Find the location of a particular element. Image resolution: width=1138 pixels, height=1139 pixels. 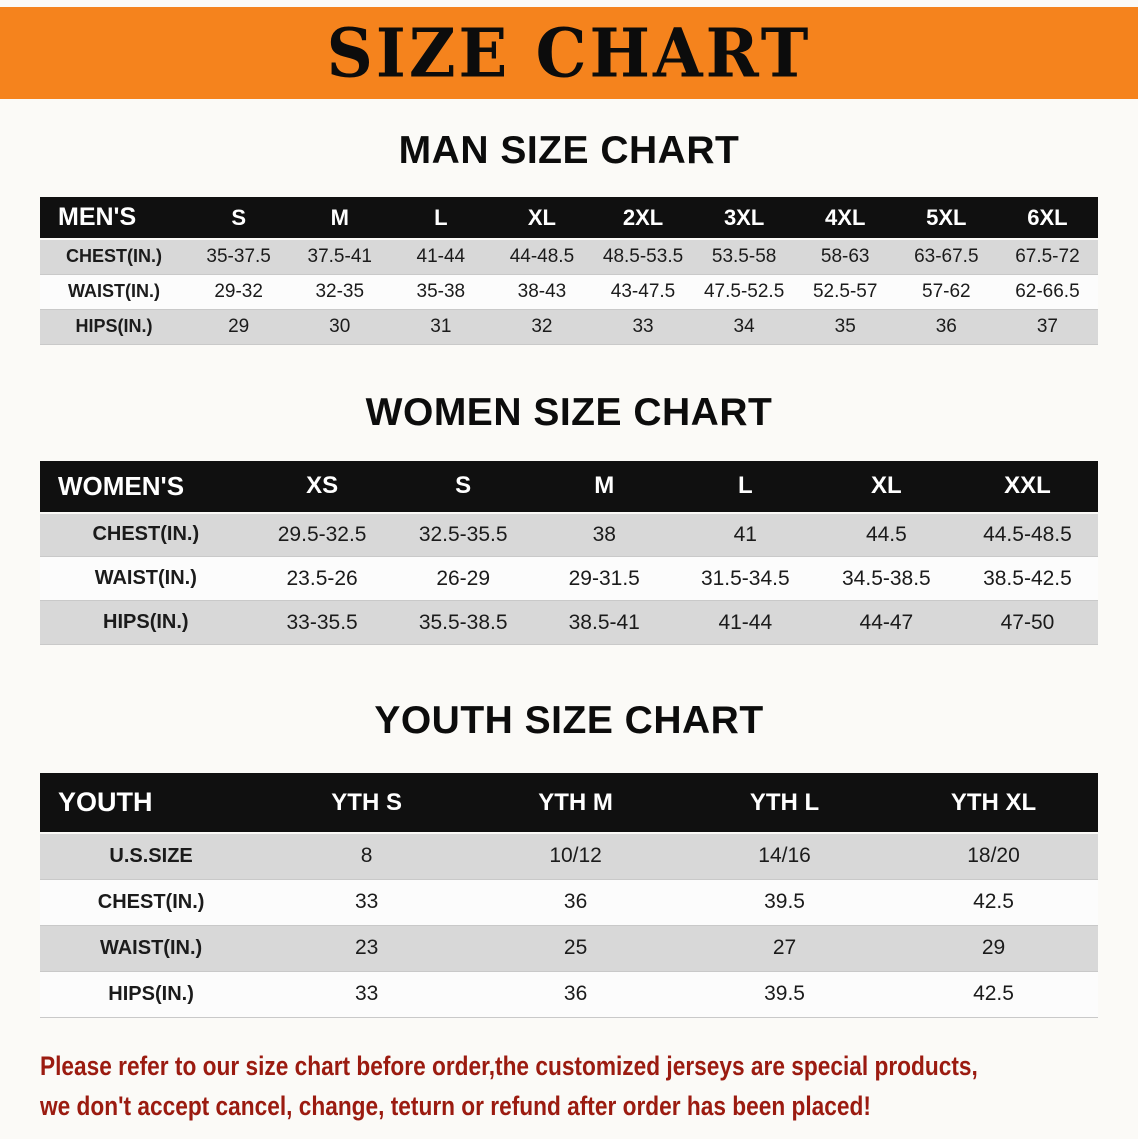

table-header-row: WOMEN'S XS S M L XL XXL is located at coordinates (569, 487).